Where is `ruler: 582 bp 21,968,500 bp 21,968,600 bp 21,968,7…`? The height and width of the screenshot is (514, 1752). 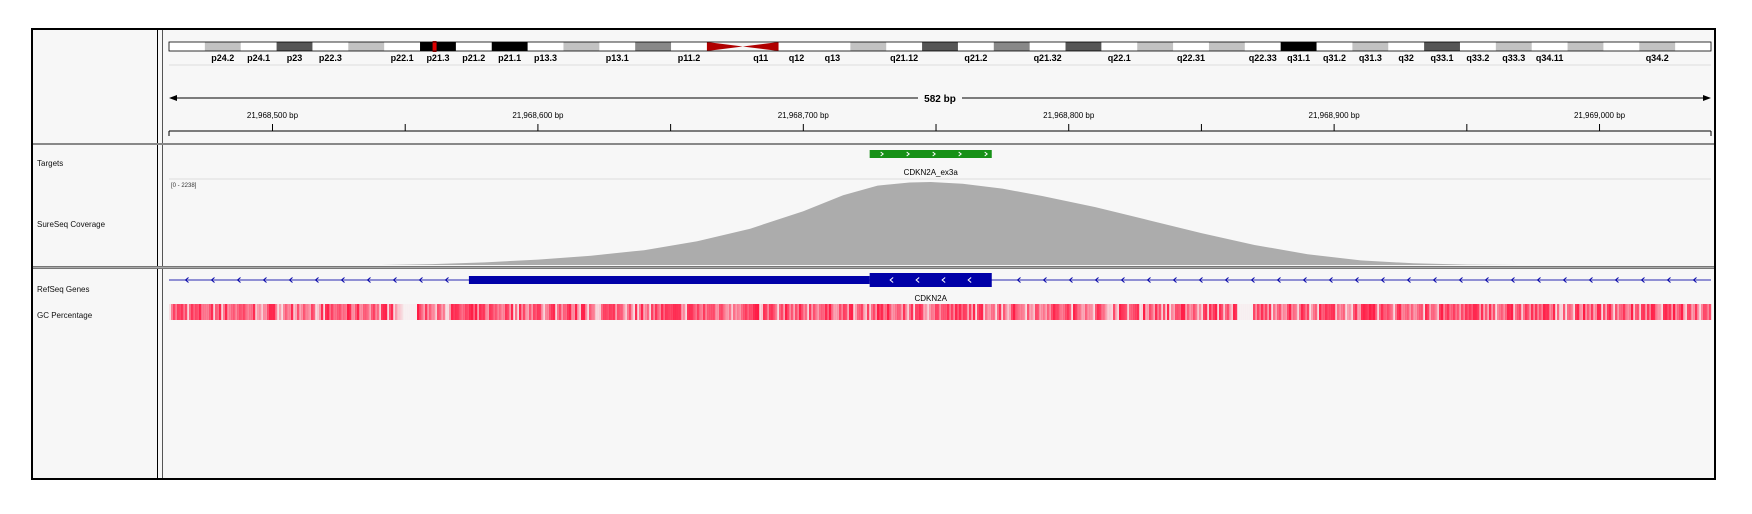
ruler: 582 bp 21,968,500 bp 21,968,600 bp 21,968,7… is located at coordinates (940, 100).